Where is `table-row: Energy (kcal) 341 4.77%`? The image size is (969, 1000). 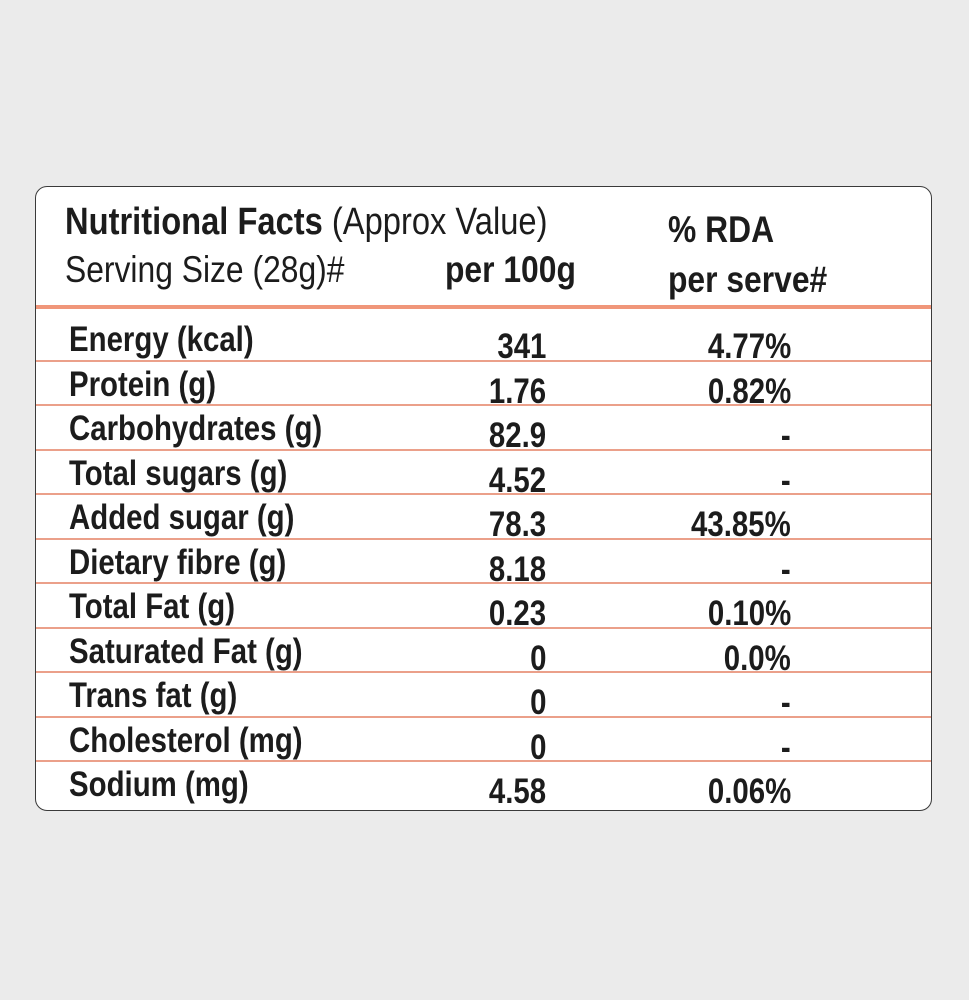
table-row: Energy (kcal) 341 4.77% is located at coordinates (483, 341).